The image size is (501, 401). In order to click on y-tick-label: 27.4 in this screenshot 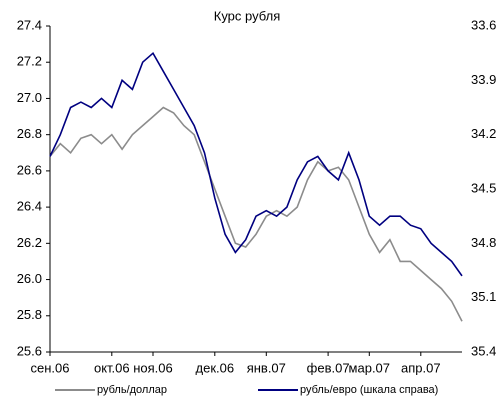, I will do `click(29, 24)`.